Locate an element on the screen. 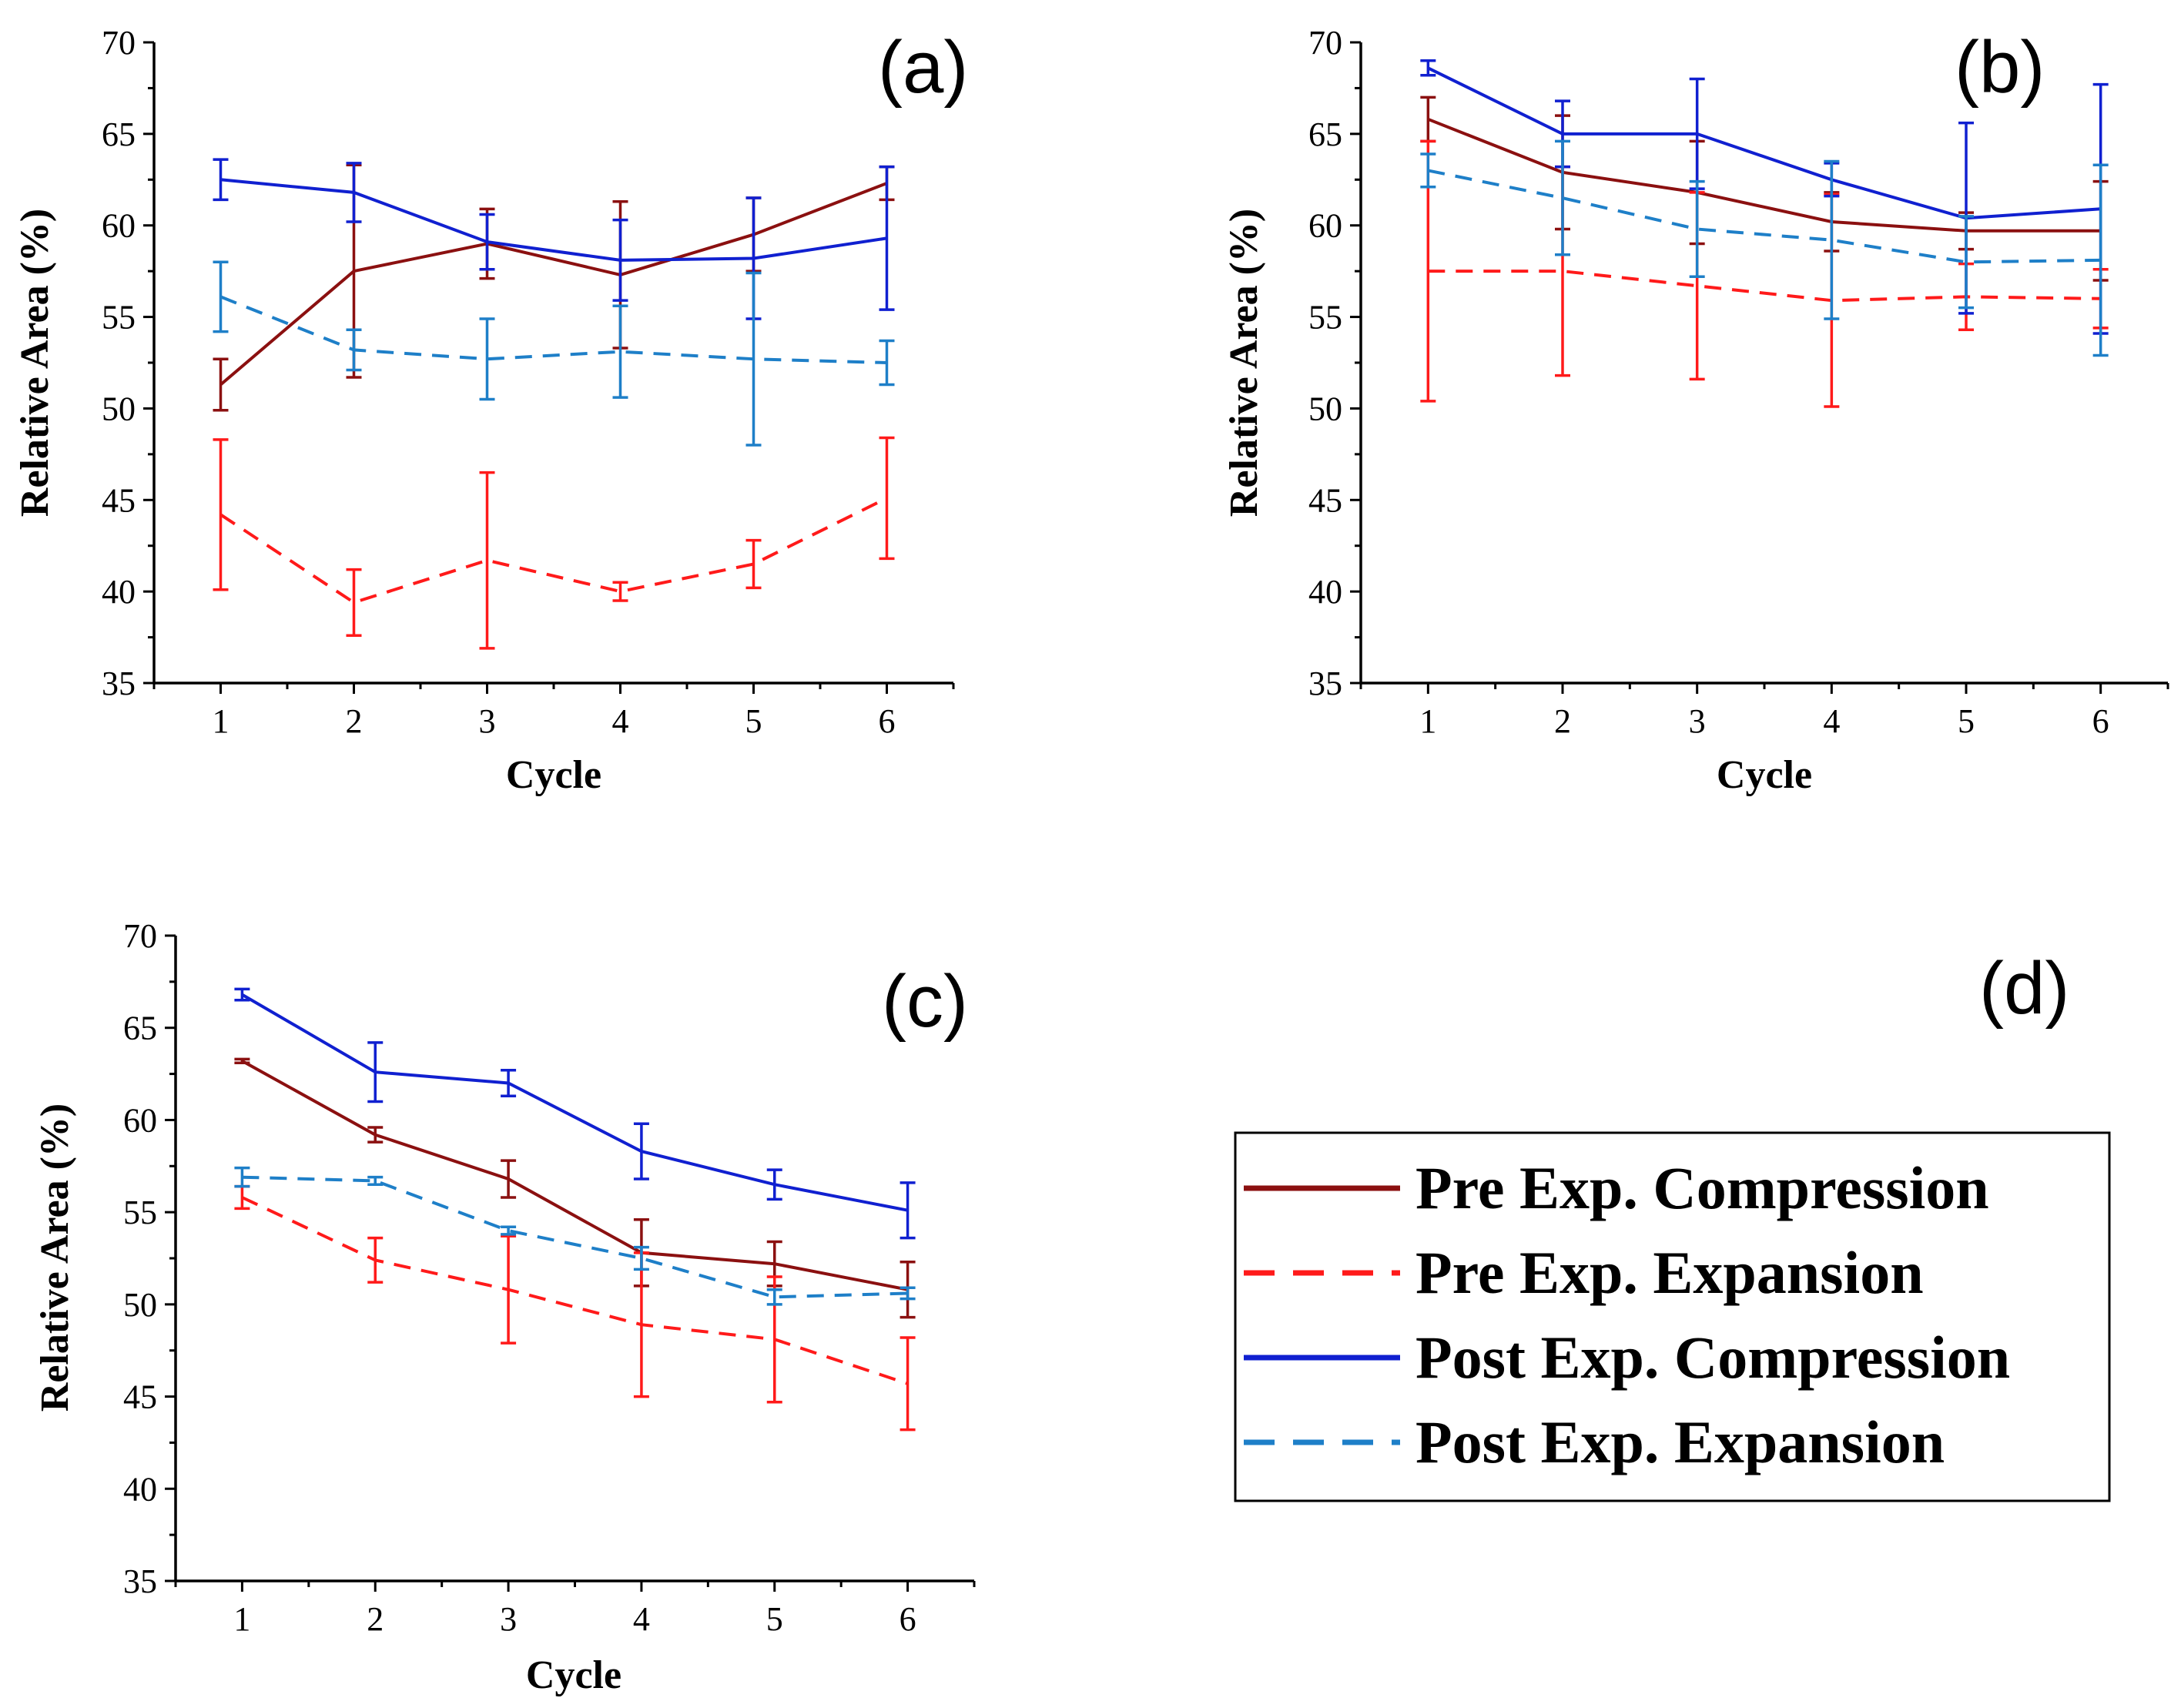  y-tick-label-c: 40 is located at coordinates (140, 1489).